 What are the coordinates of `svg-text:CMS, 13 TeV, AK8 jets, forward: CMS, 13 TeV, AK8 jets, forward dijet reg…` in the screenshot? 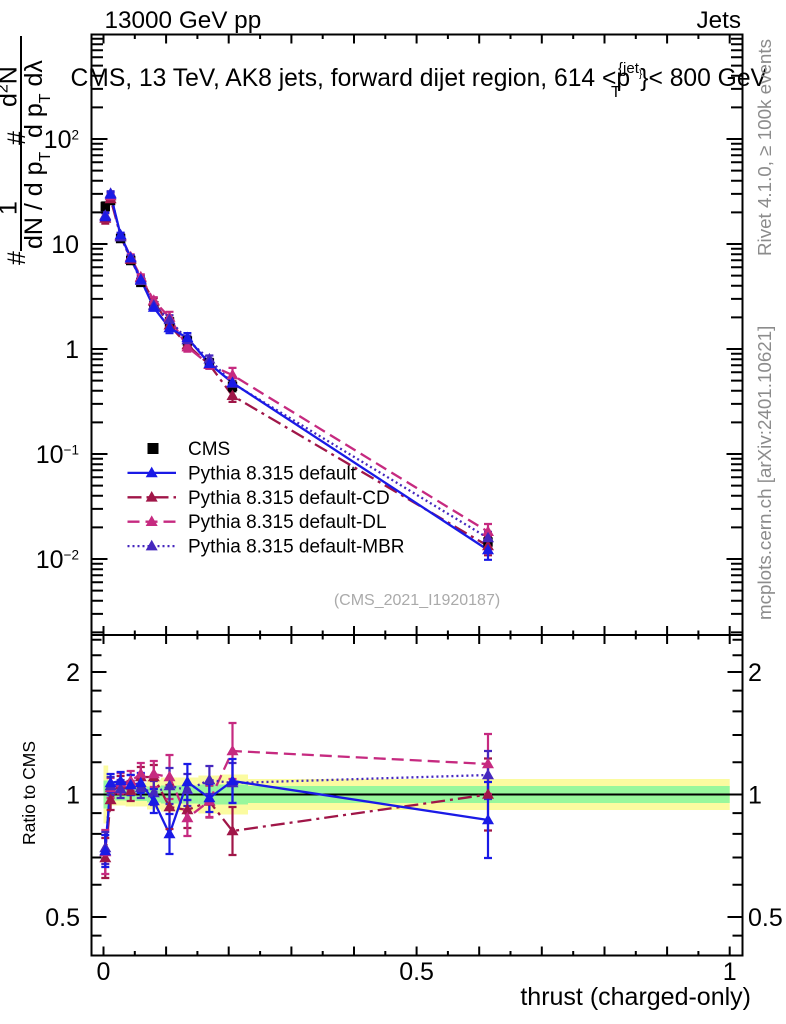 It's located at (419, 76).